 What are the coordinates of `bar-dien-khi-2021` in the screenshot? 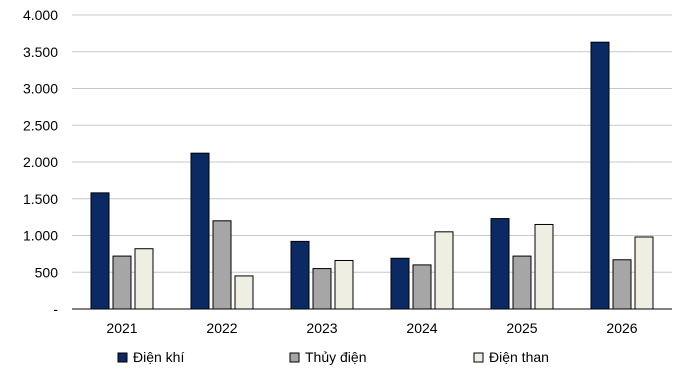 It's located at (100, 251).